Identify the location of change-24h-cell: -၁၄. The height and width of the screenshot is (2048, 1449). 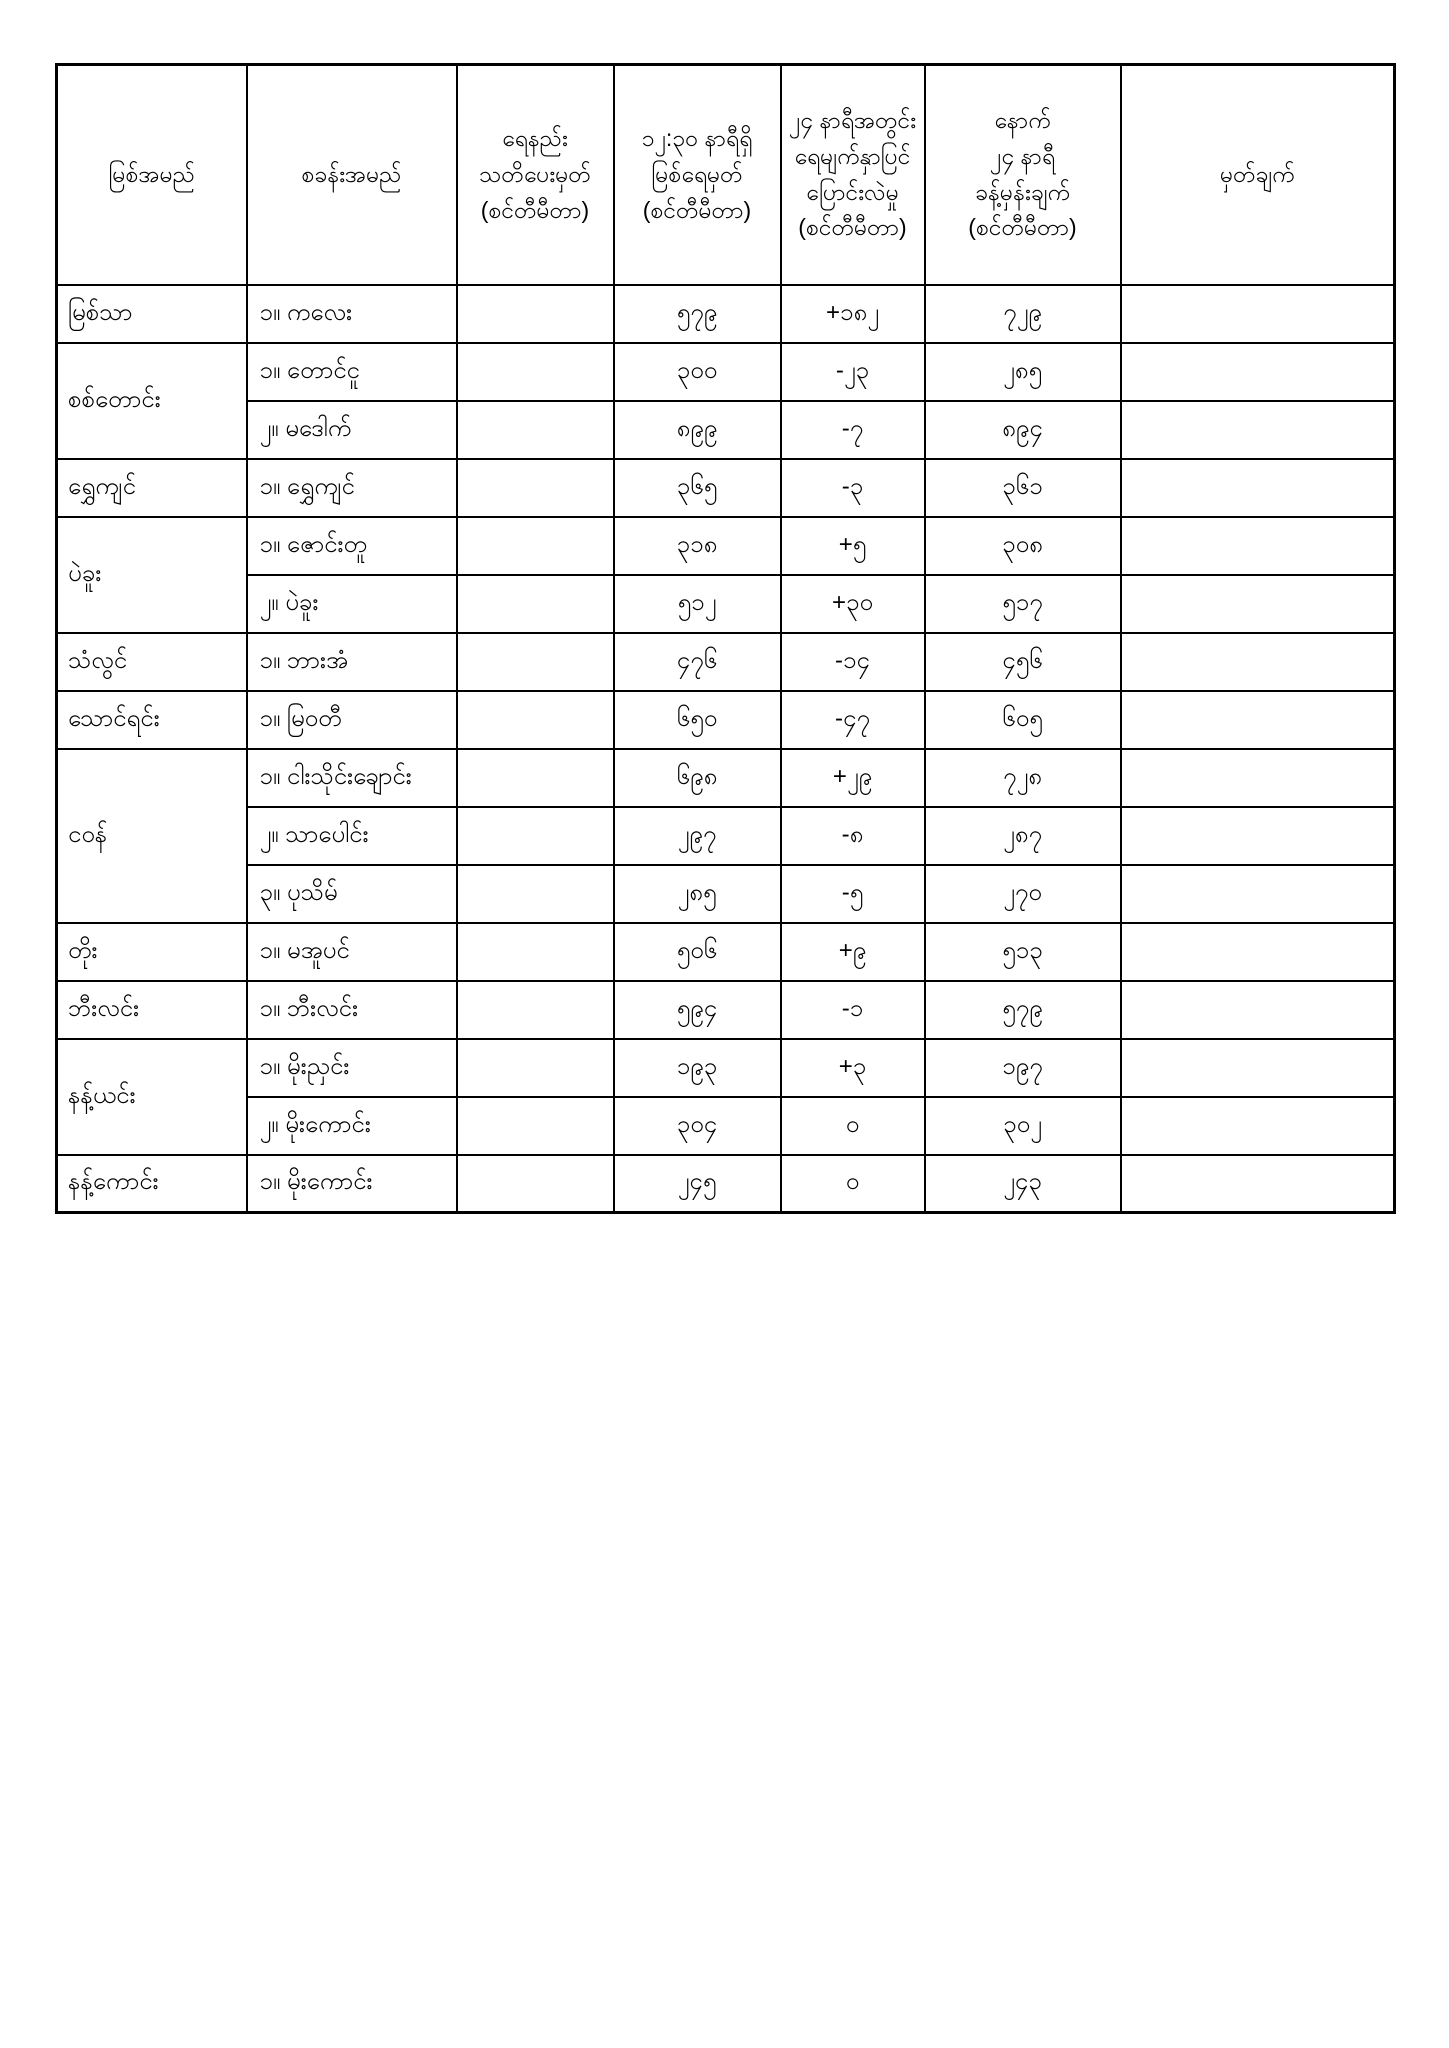
(852, 661).